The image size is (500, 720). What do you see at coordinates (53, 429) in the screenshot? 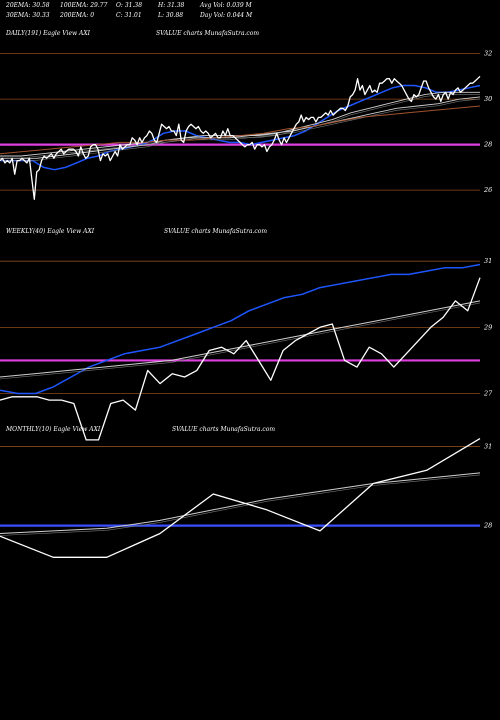
I see `monthly-title: MONTHLY(10) Eagle View AXI` at bounding box center [53, 429].